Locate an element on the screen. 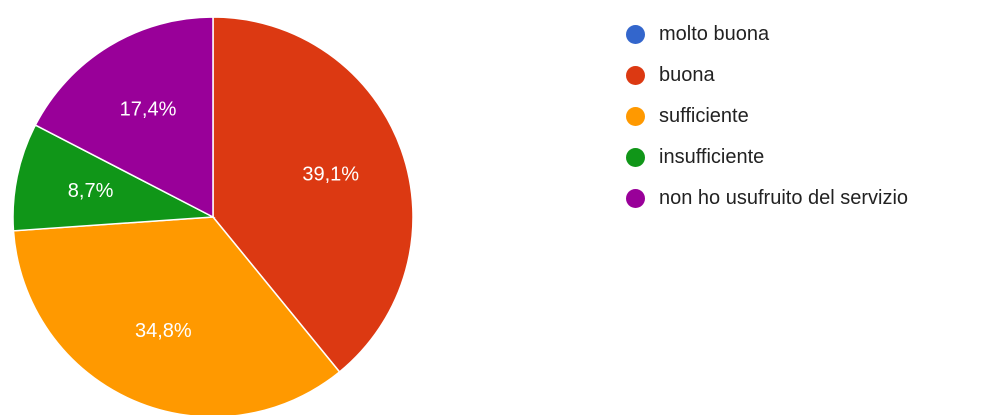 The height and width of the screenshot is (415, 1005). legend-item-non-ho-usufruito: non ho usufruito del servizio is located at coordinates (815, 198).